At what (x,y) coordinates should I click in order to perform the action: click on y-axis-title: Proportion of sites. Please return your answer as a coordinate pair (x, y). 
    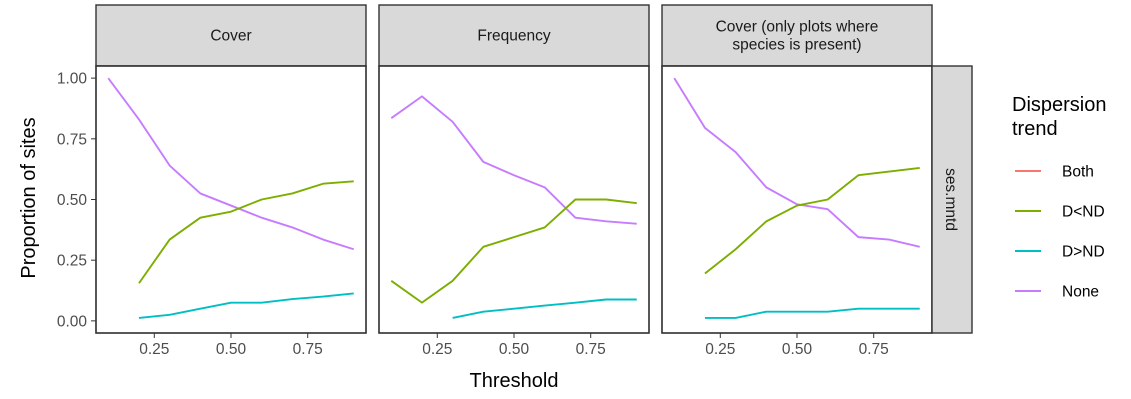
    Looking at the image, I should click on (29, 197).